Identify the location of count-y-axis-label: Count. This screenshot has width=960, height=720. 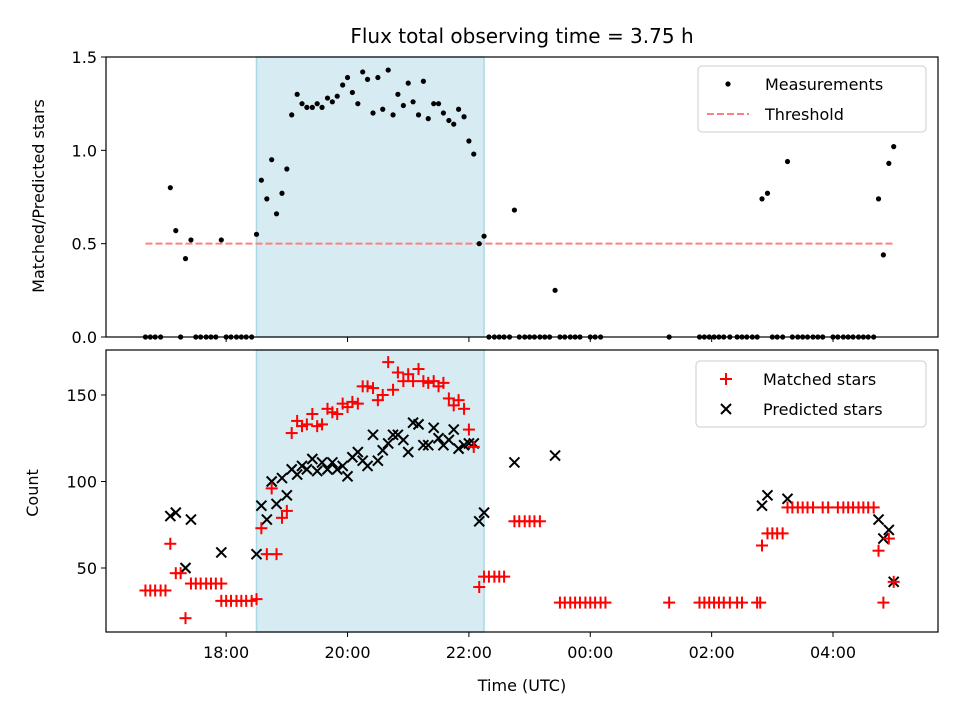
(32, 493).